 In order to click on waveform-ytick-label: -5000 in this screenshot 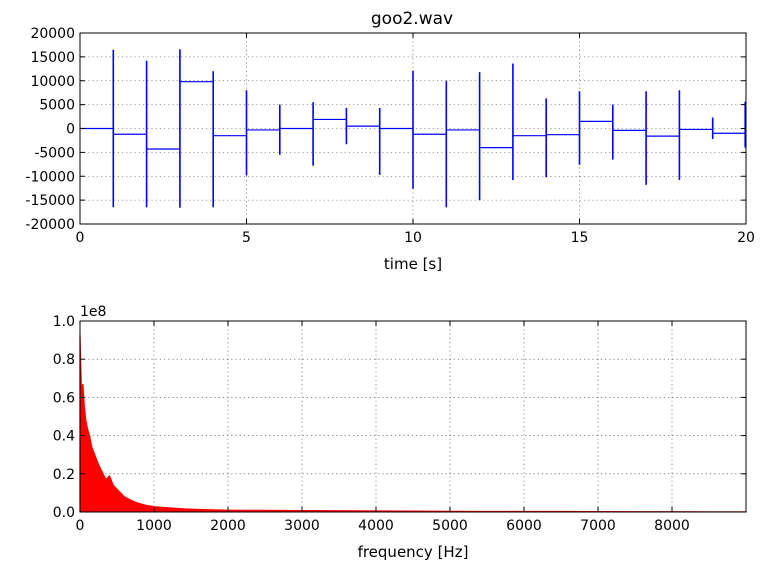, I will do `click(54, 153)`.